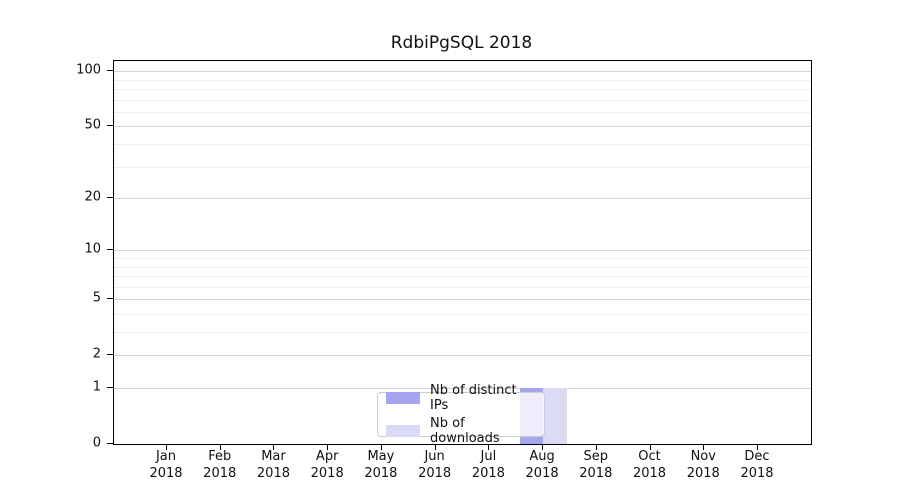 This screenshot has height=500, width=900. Describe the element at coordinates (92, 125) in the screenshot. I see `y-tick-label: 50` at that location.